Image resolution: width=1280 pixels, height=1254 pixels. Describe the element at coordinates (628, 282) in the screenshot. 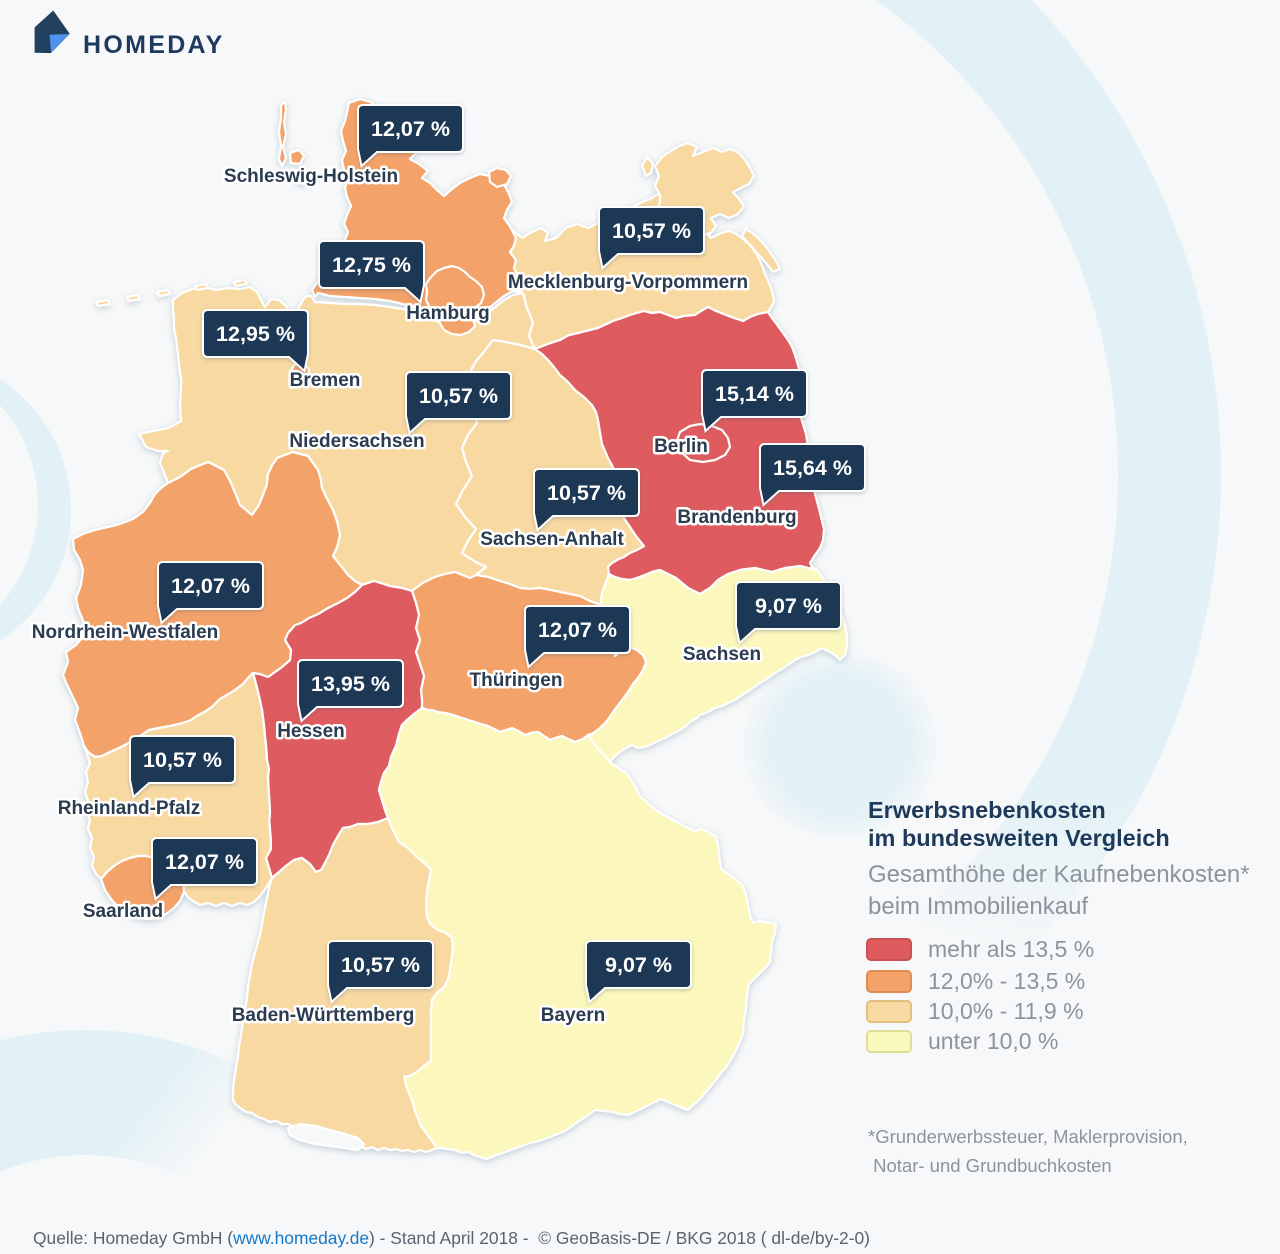

I see `svg-text: Mecklenburg-Vorpommern` at that location.